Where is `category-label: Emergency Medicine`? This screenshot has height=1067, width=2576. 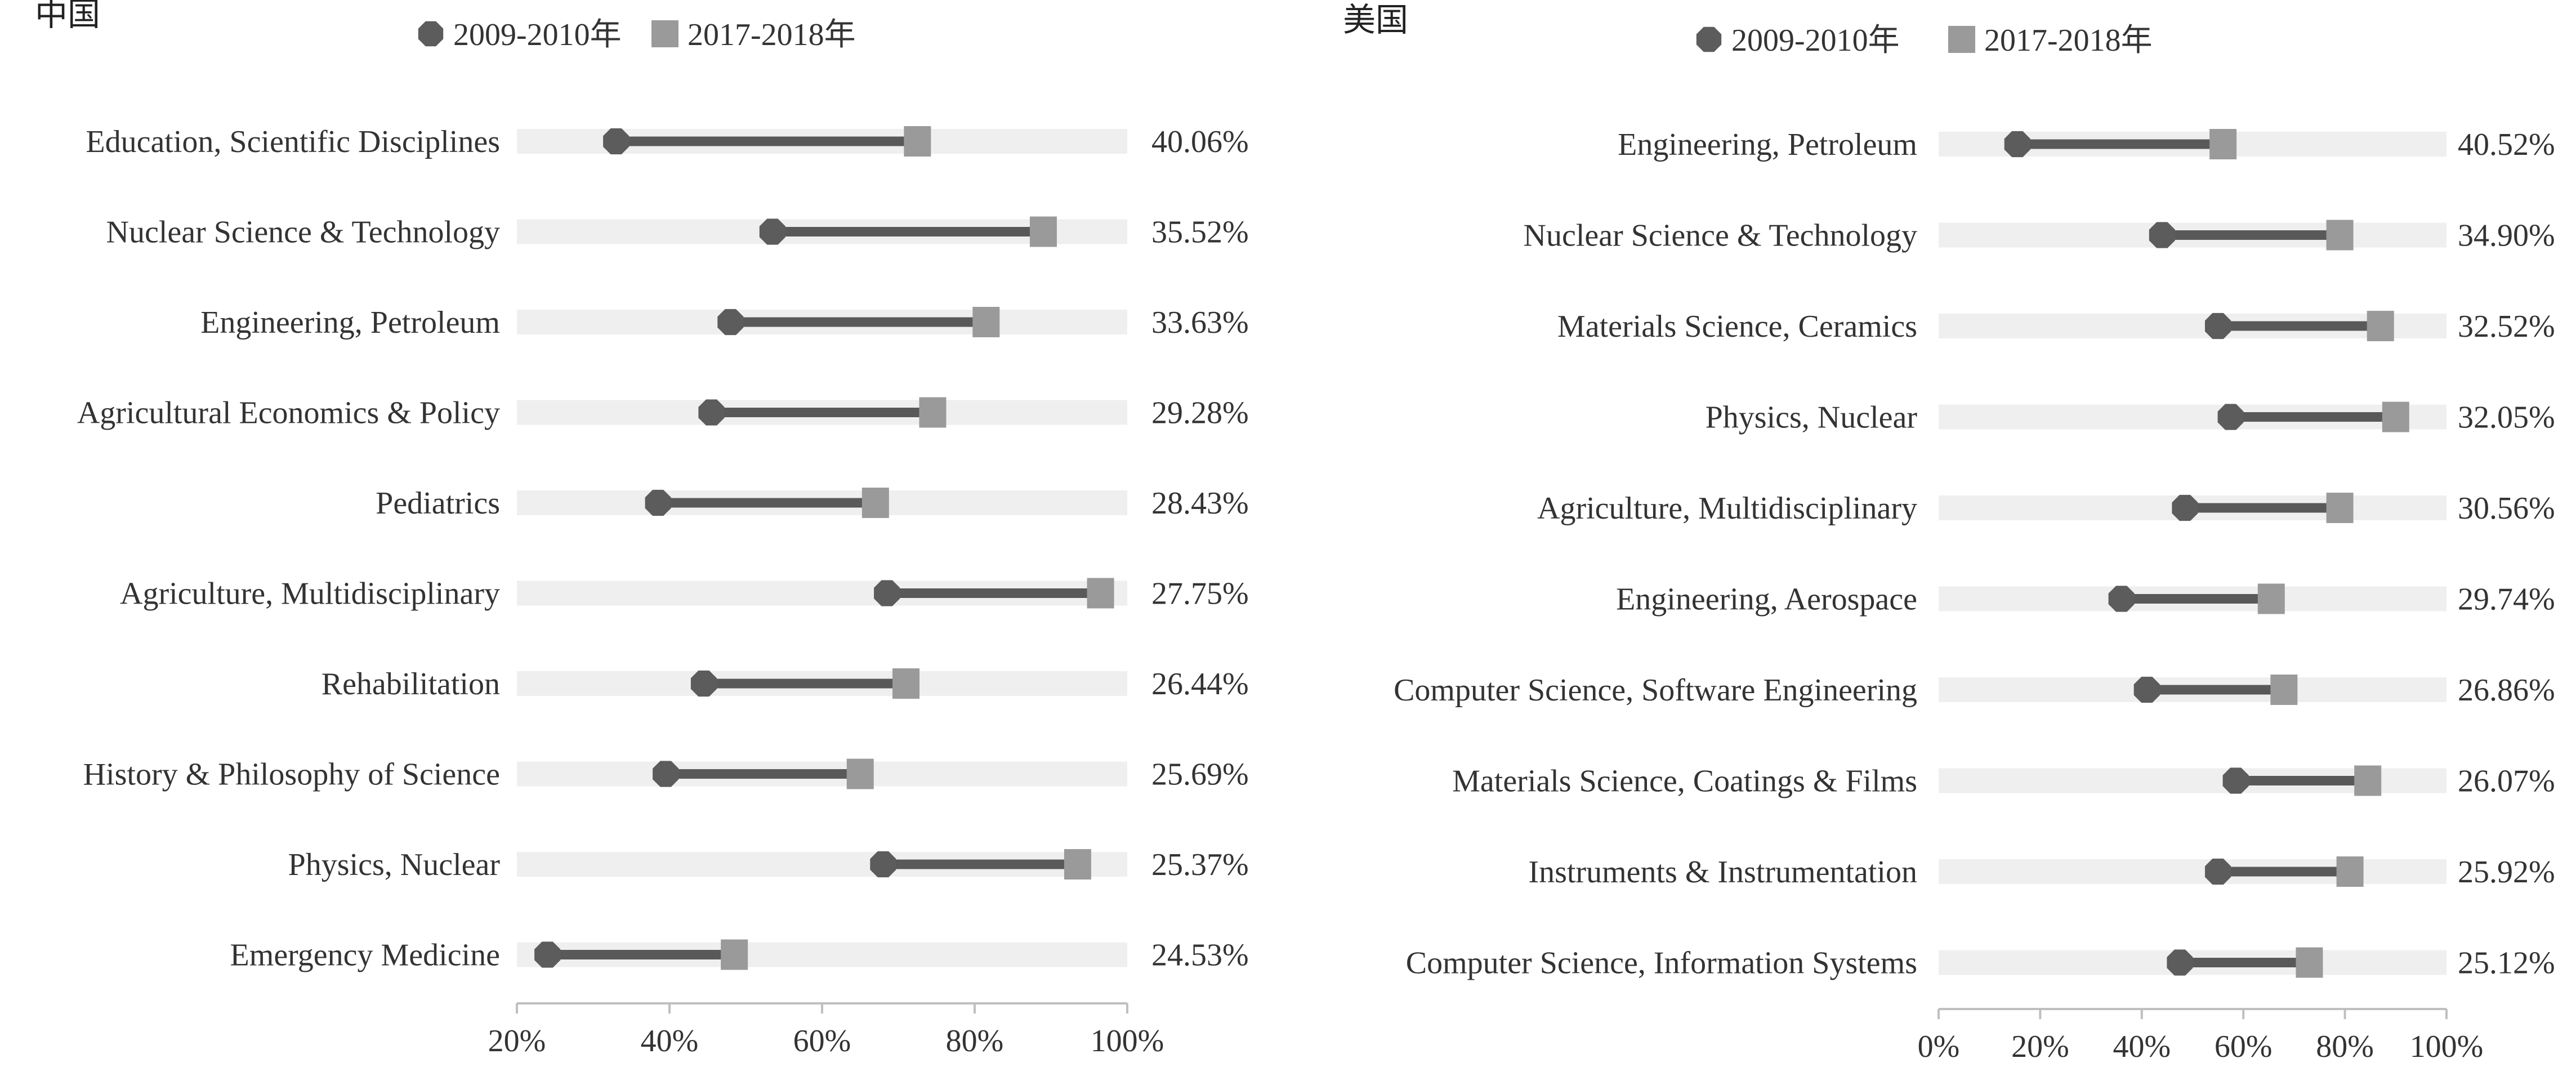 category-label: Emergency Medicine is located at coordinates (365, 955).